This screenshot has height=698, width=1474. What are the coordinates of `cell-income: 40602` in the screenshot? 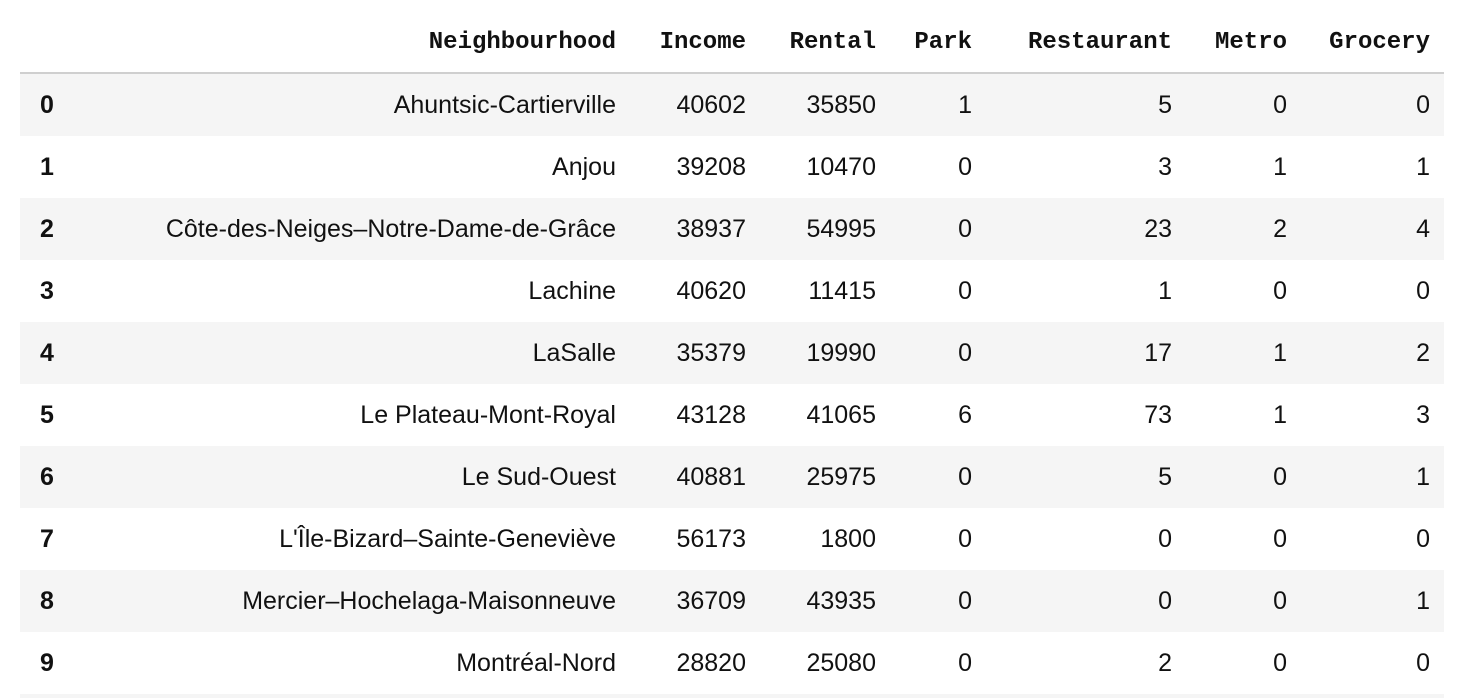 It's located at (711, 104).